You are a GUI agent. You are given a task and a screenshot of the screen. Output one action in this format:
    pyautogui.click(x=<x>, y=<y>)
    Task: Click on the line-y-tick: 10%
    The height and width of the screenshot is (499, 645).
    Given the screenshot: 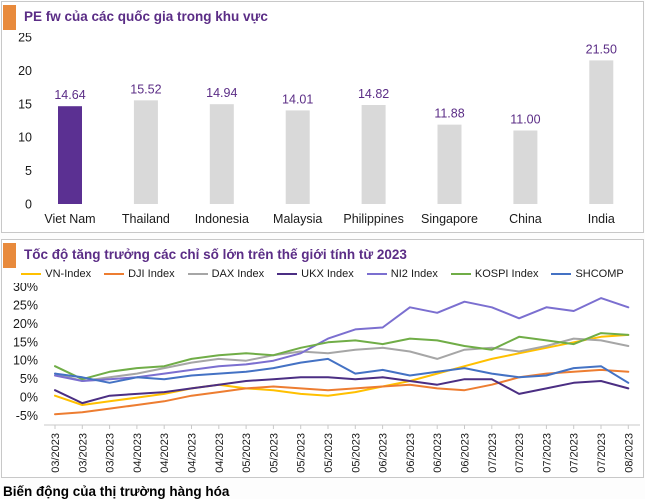 What is the action you would take?
    pyautogui.click(x=25, y=361)
    